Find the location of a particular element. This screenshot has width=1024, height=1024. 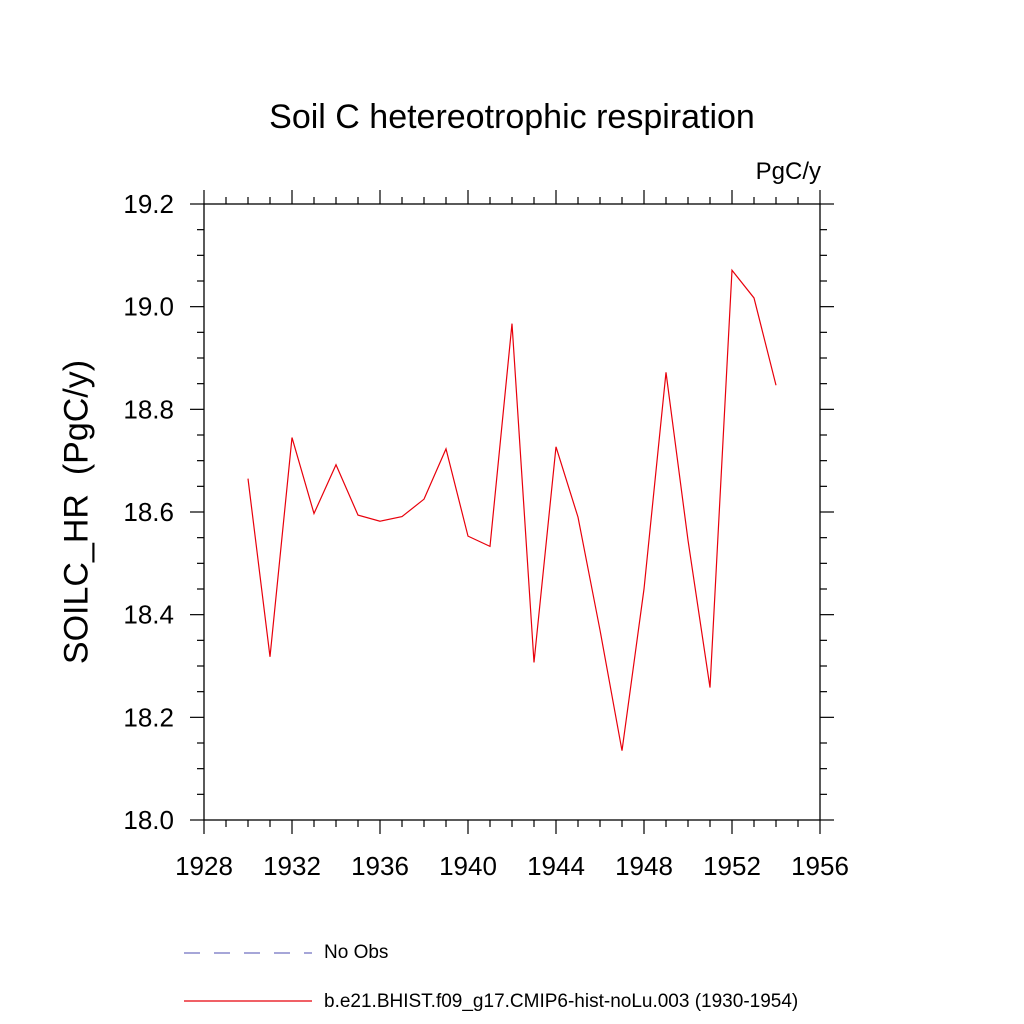

legend-lines is located at coordinates (248, 977).